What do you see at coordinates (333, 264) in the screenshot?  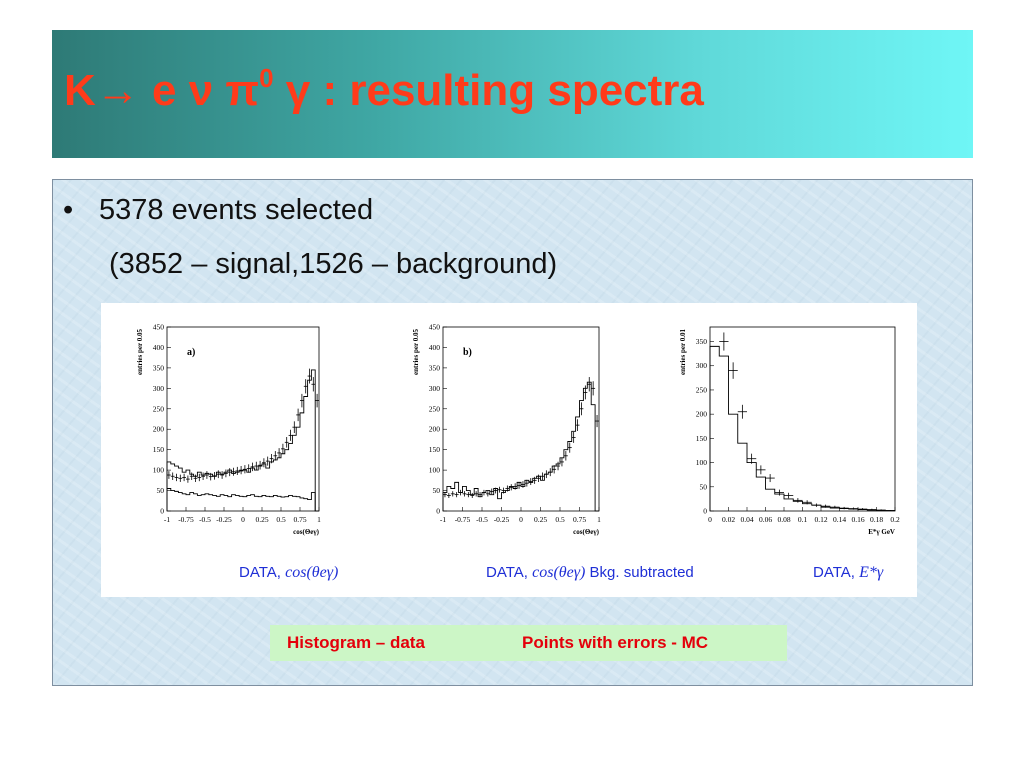 I see `bullet-subline: (3852 – signal,1526 – background)` at bounding box center [333, 264].